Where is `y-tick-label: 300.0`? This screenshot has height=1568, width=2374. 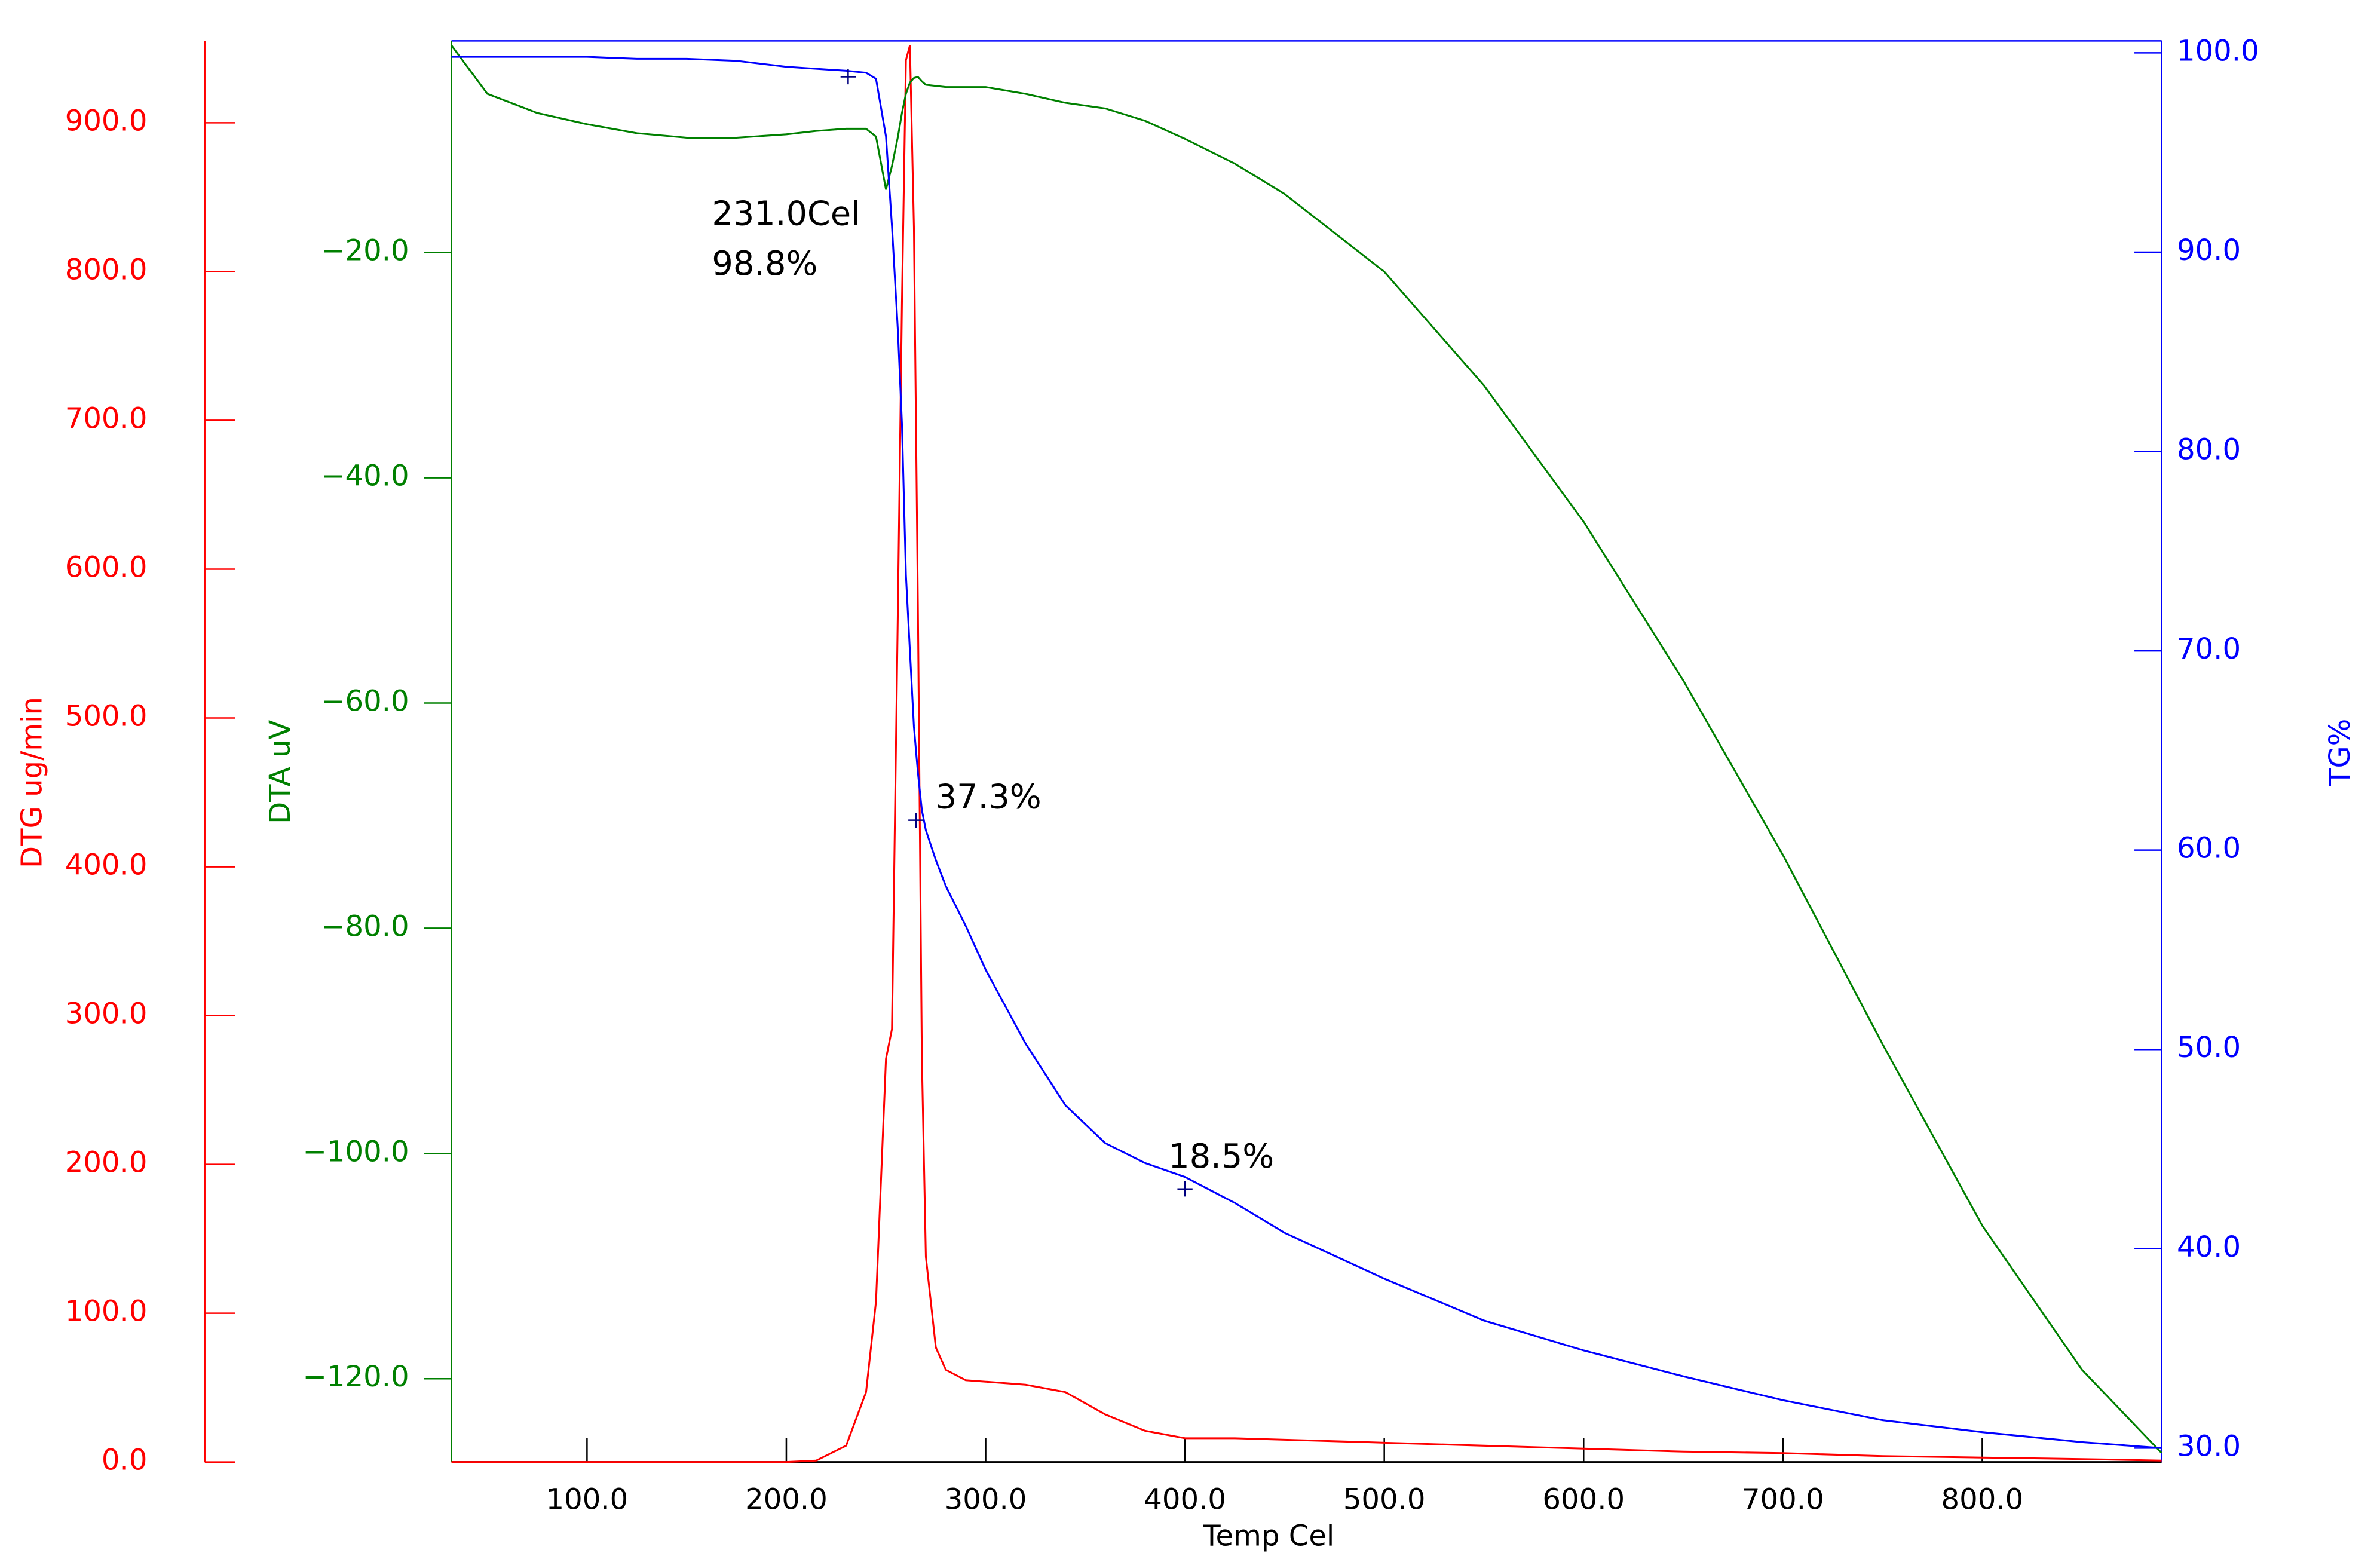
y-tick-label: 300.0 is located at coordinates (107, 1014).